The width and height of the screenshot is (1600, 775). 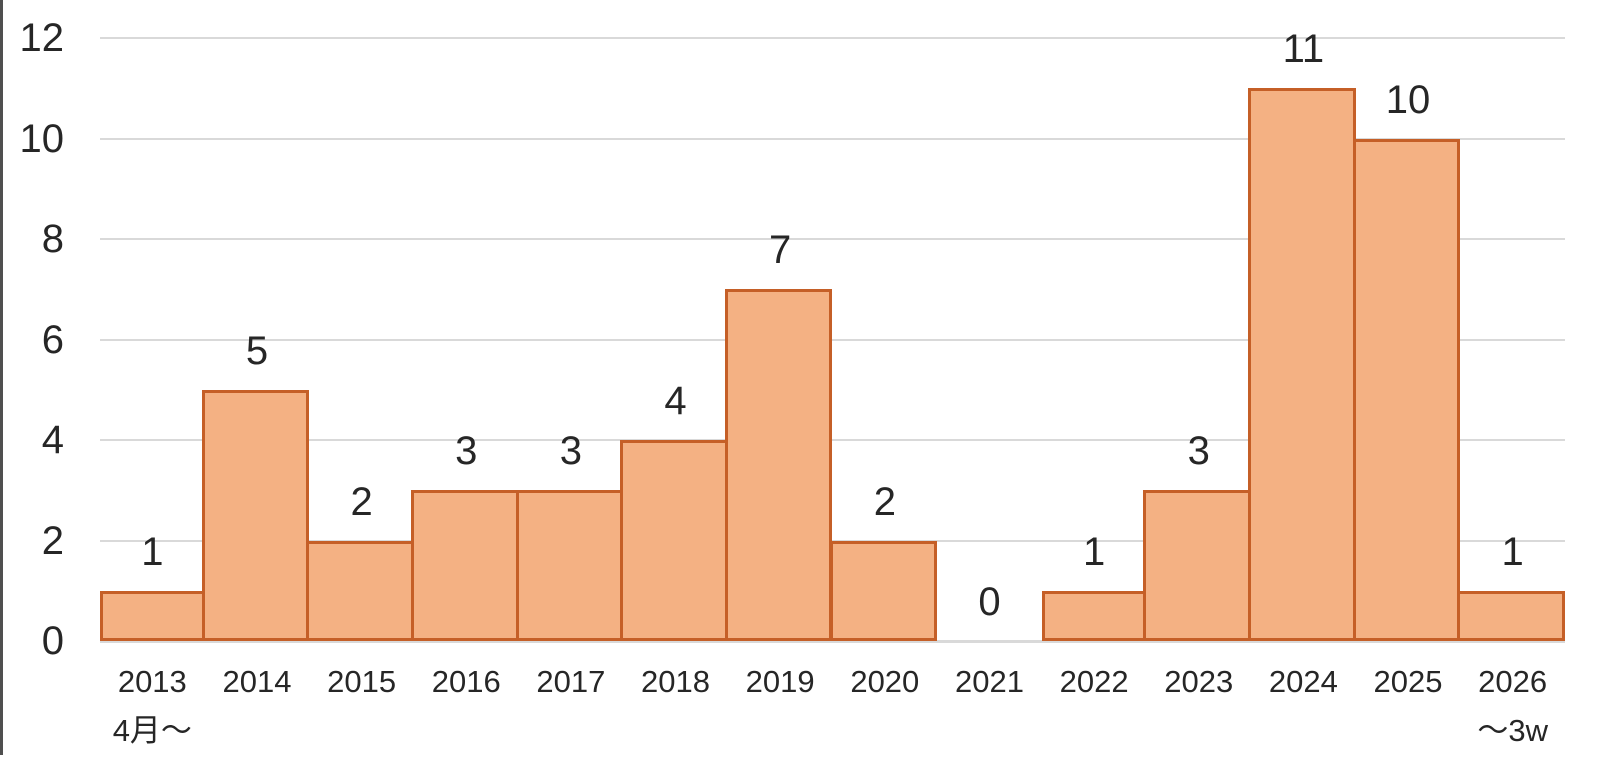 What do you see at coordinates (52, 239) in the screenshot?
I see `y-tick-label: 8` at bounding box center [52, 239].